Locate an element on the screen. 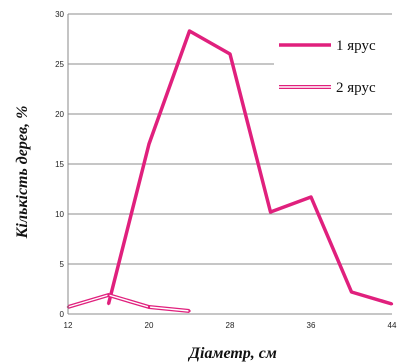 The height and width of the screenshot is (364, 398). y-tick-label: 0 is located at coordinates (62, 314).